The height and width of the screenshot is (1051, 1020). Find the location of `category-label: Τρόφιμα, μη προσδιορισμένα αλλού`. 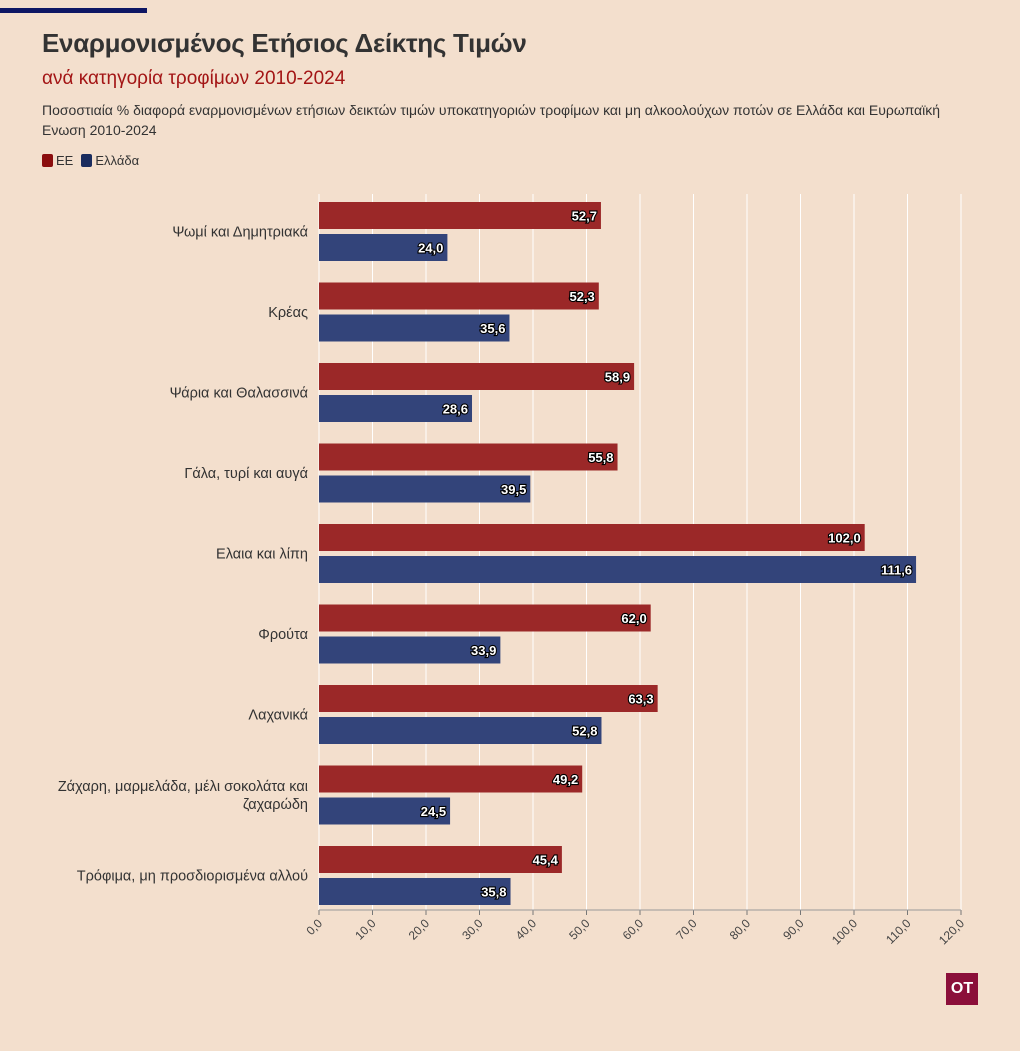

category-label: Τρόφιμα, μη προσδιορισμένα αλλού is located at coordinates (192, 877).